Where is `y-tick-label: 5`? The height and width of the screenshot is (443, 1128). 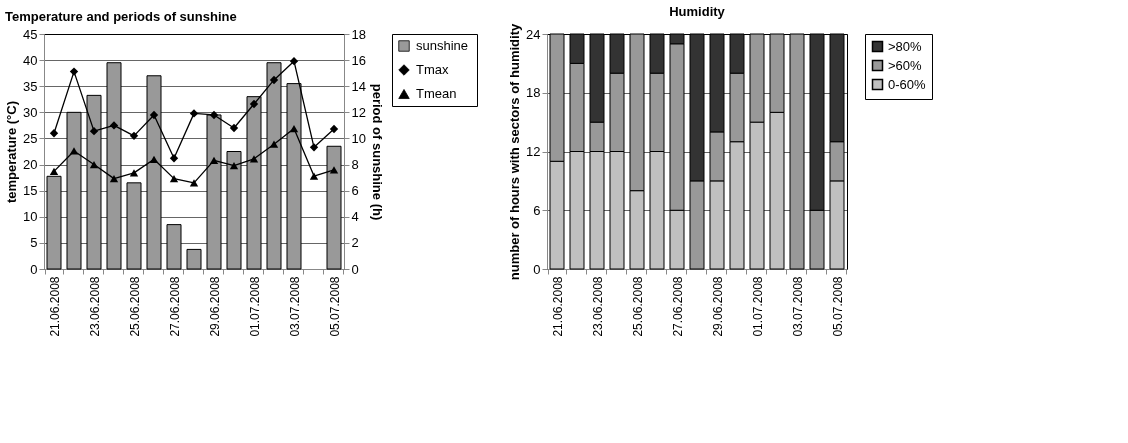
y-tick-label: 5 is located at coordinates (34, 243).